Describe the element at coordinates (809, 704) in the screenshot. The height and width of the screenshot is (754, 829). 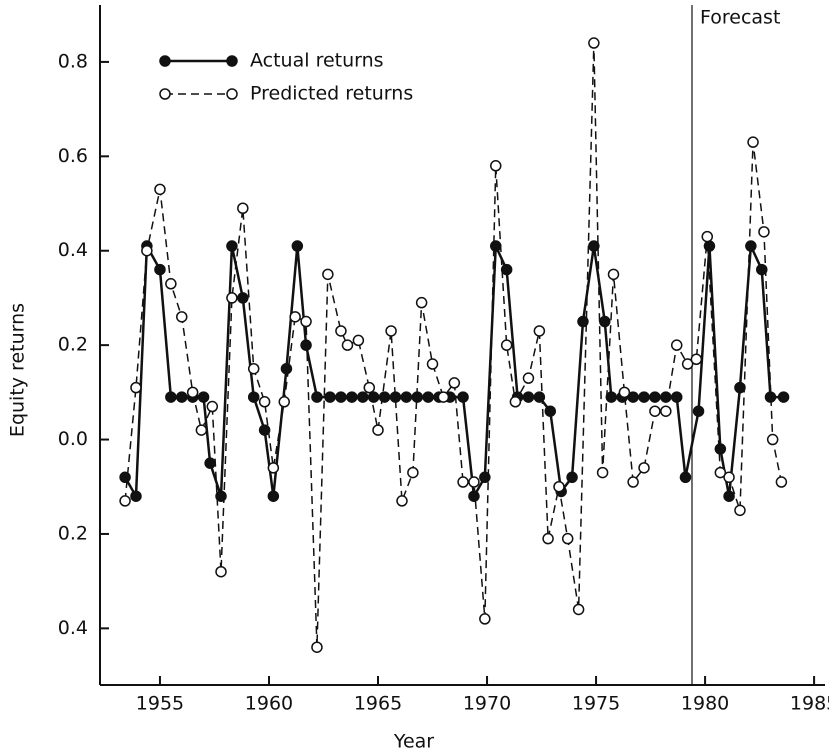
I see `x-tick-label: 1985` at that location.